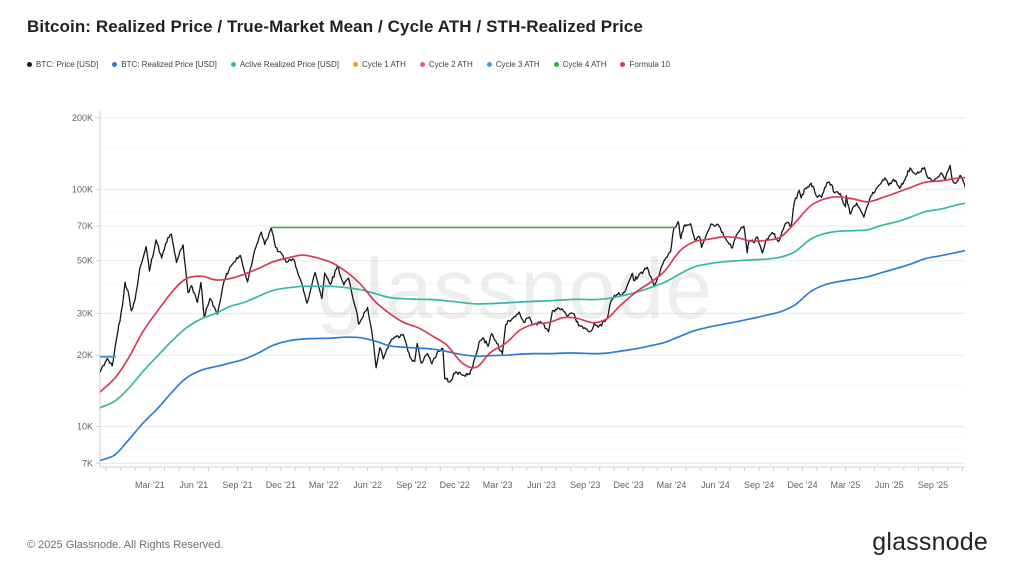 The width and height of the screenshot is (1024, 576). I want to click on legend-item-btc-price-usd: BTC: Price [USD], so click(62, 64).